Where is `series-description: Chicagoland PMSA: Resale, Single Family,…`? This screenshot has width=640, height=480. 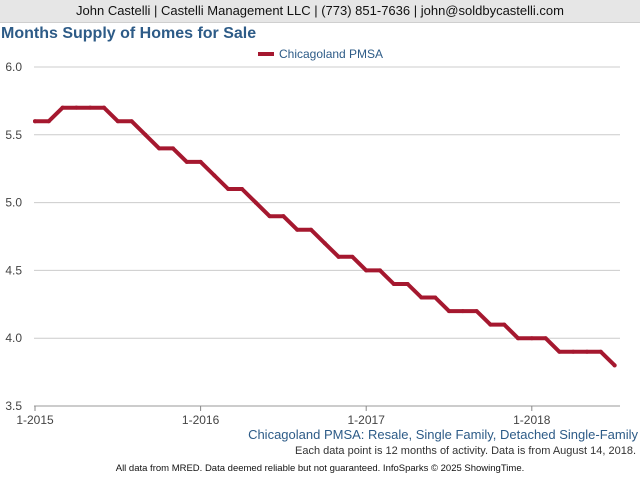
series-description: Chicagoland PMSA: Resale, Single Family,… is located at coordinates (443, 434).